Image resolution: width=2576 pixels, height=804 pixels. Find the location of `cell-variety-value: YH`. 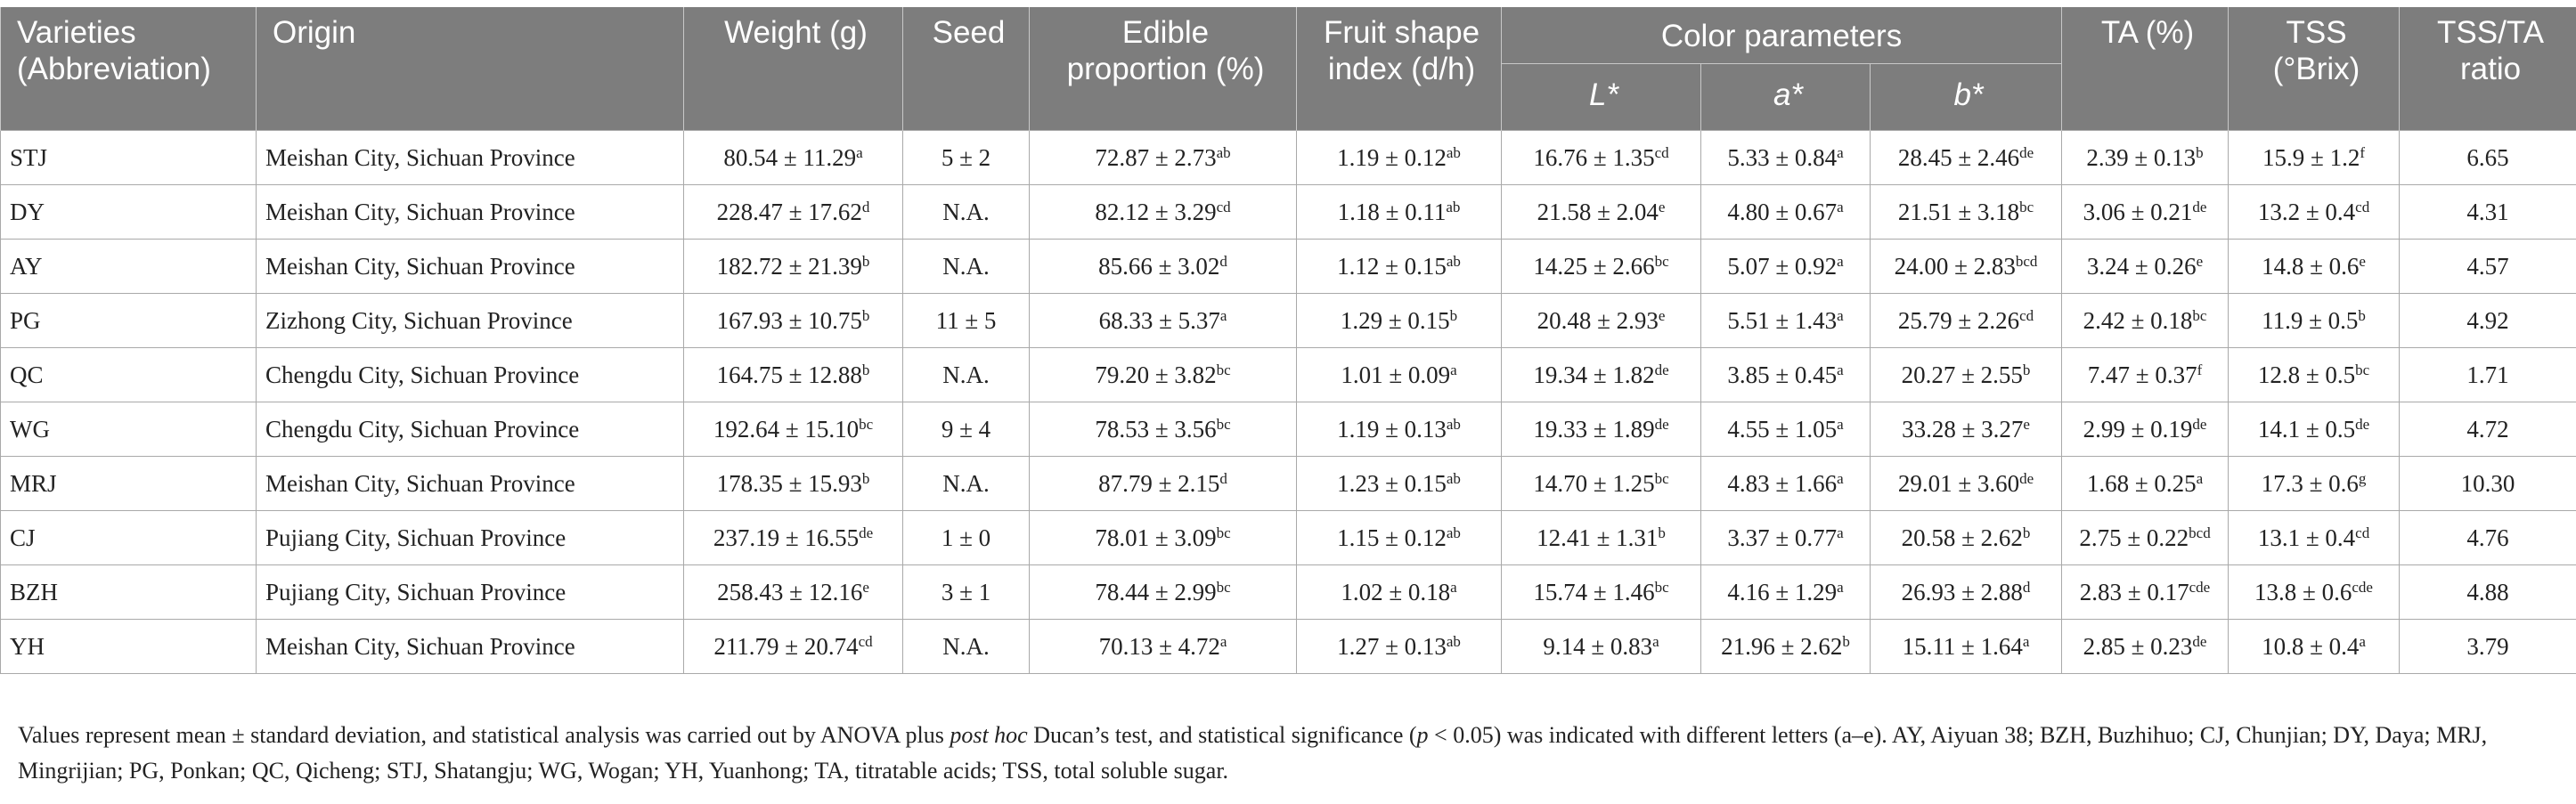

cell-variety-value: YH is located at coordinates (27, 646).